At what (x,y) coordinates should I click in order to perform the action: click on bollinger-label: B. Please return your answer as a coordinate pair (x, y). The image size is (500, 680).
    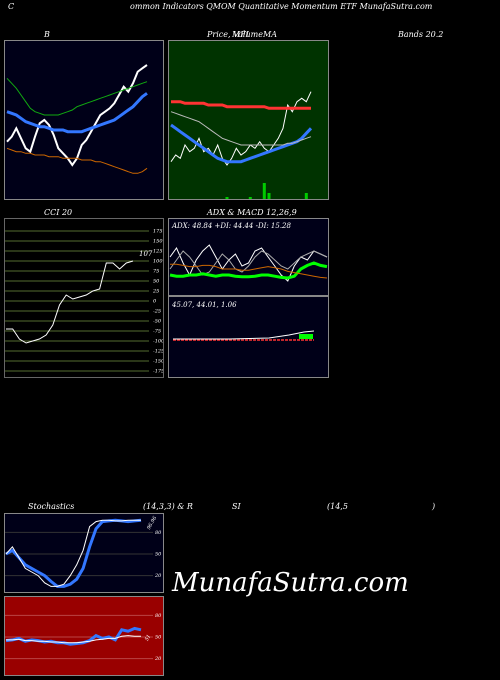
    Looking at the image, I should click on (47, 34).